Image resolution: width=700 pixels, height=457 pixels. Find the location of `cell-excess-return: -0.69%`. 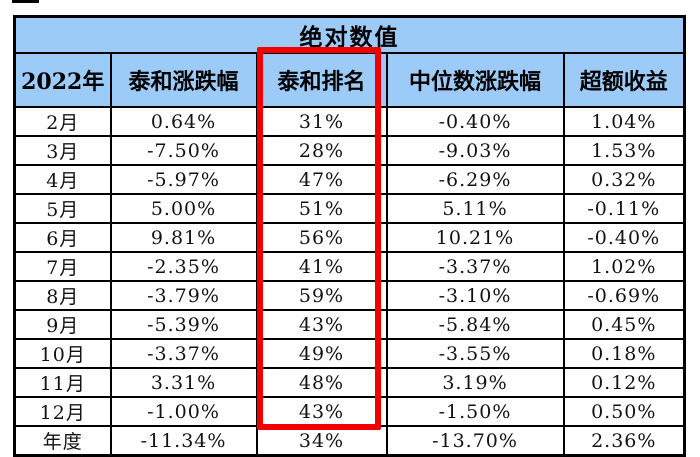

cell-excess-return: -0.69% is located at coordinates (624, 295).